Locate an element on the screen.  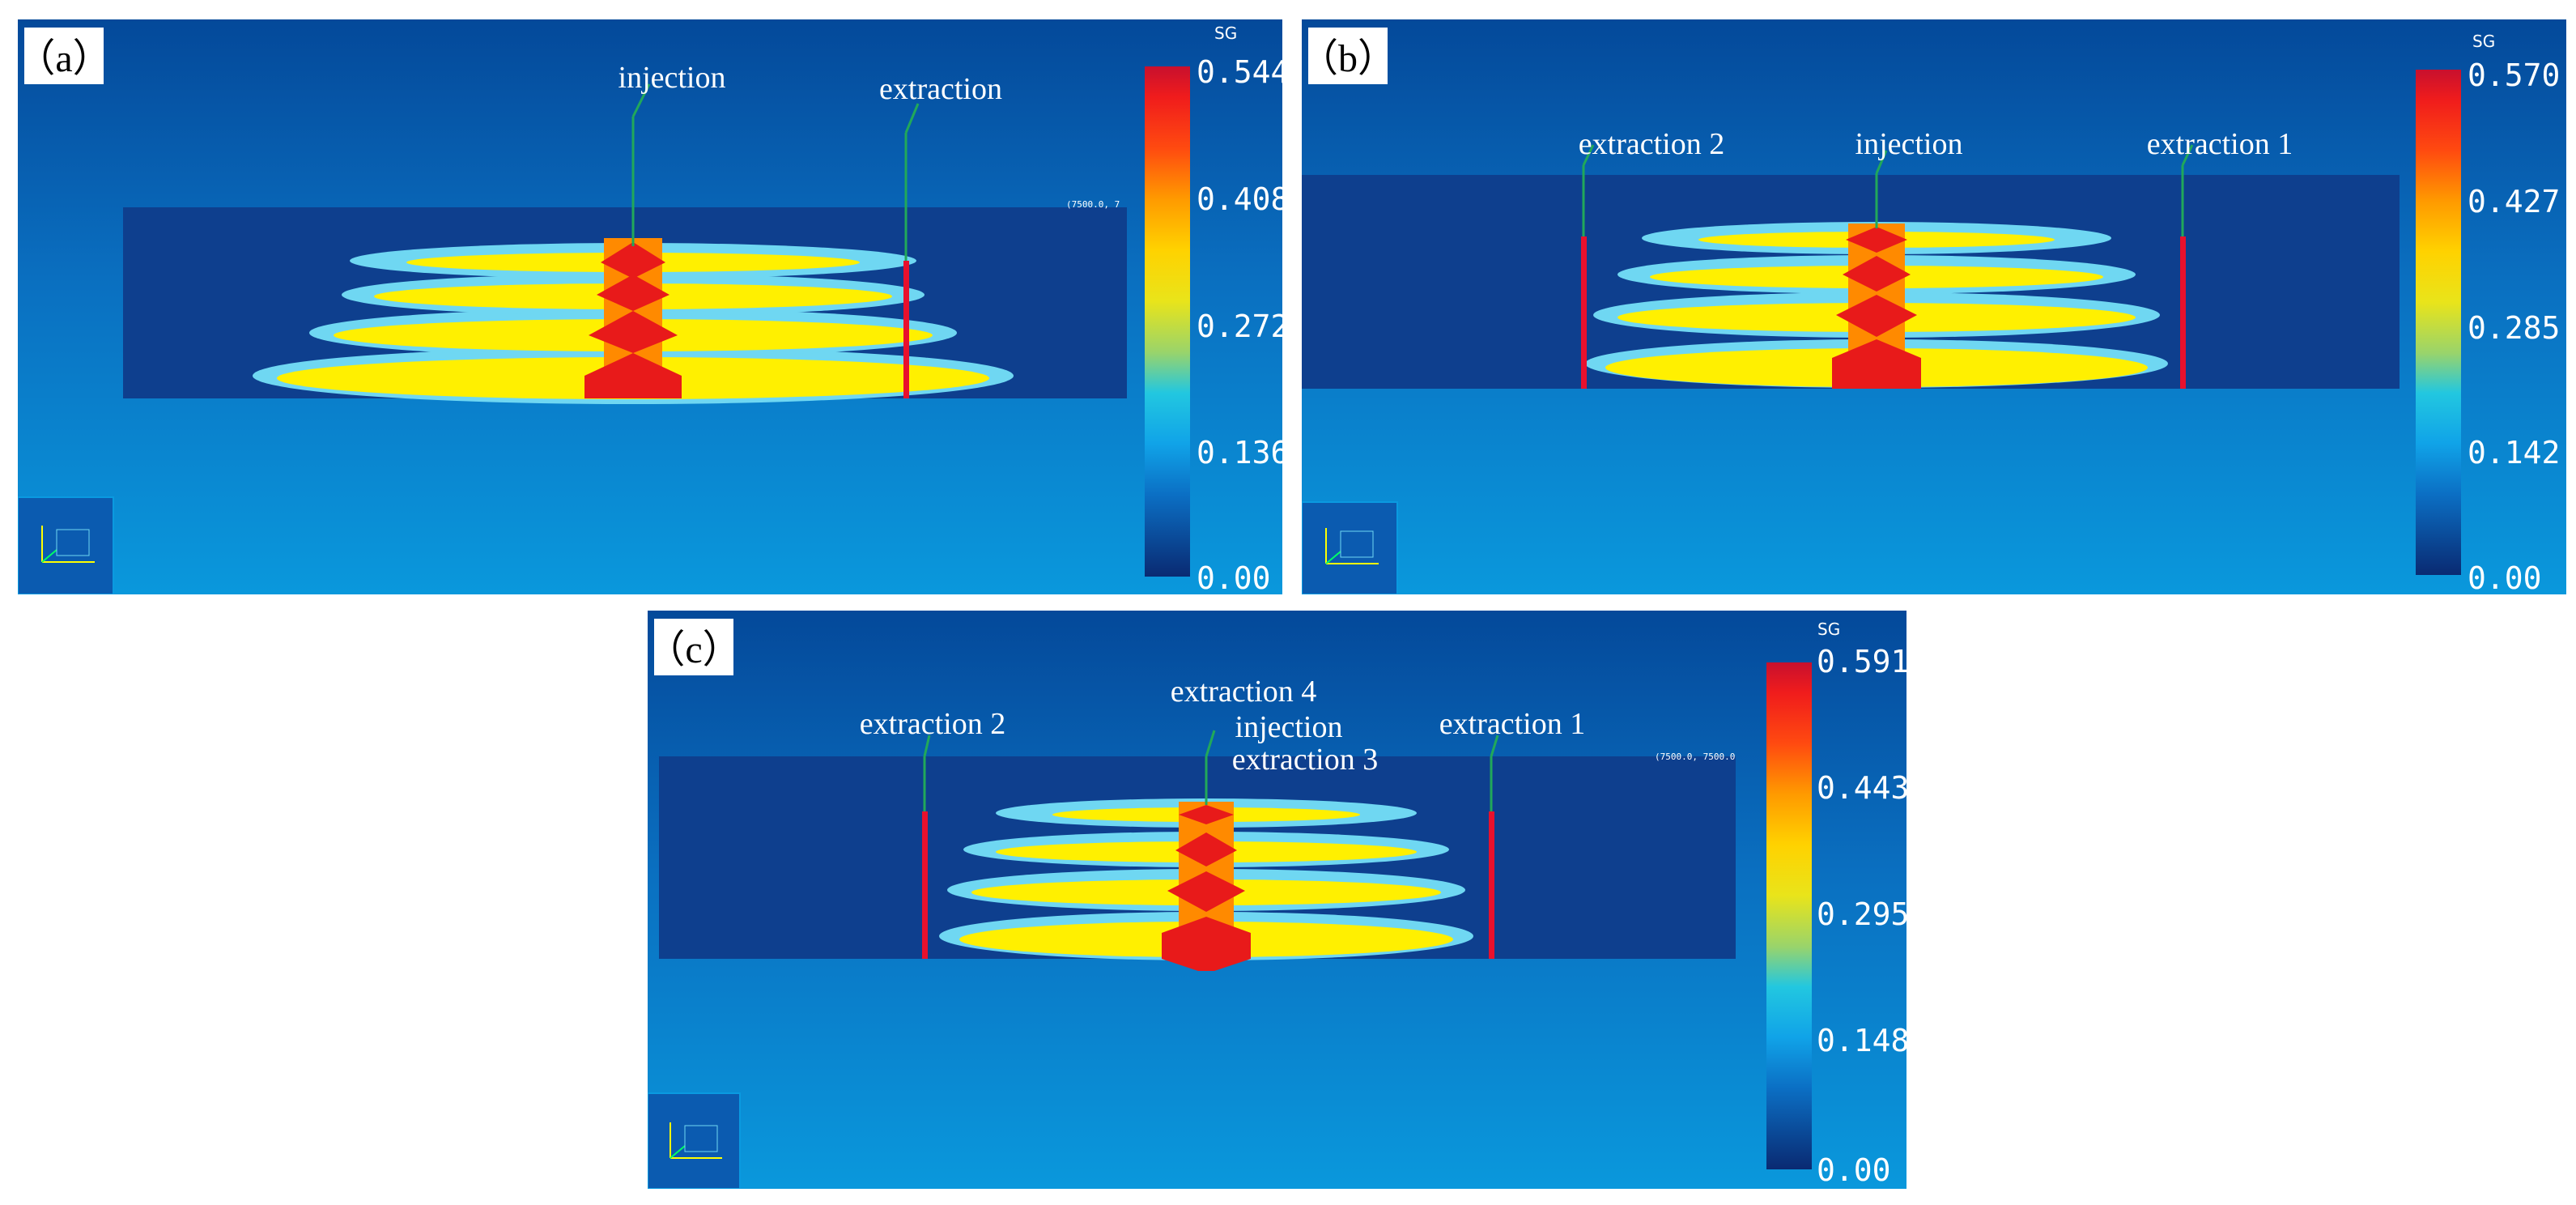
colorbar-tick: 0.285 is located at coordinates (2514, 328).